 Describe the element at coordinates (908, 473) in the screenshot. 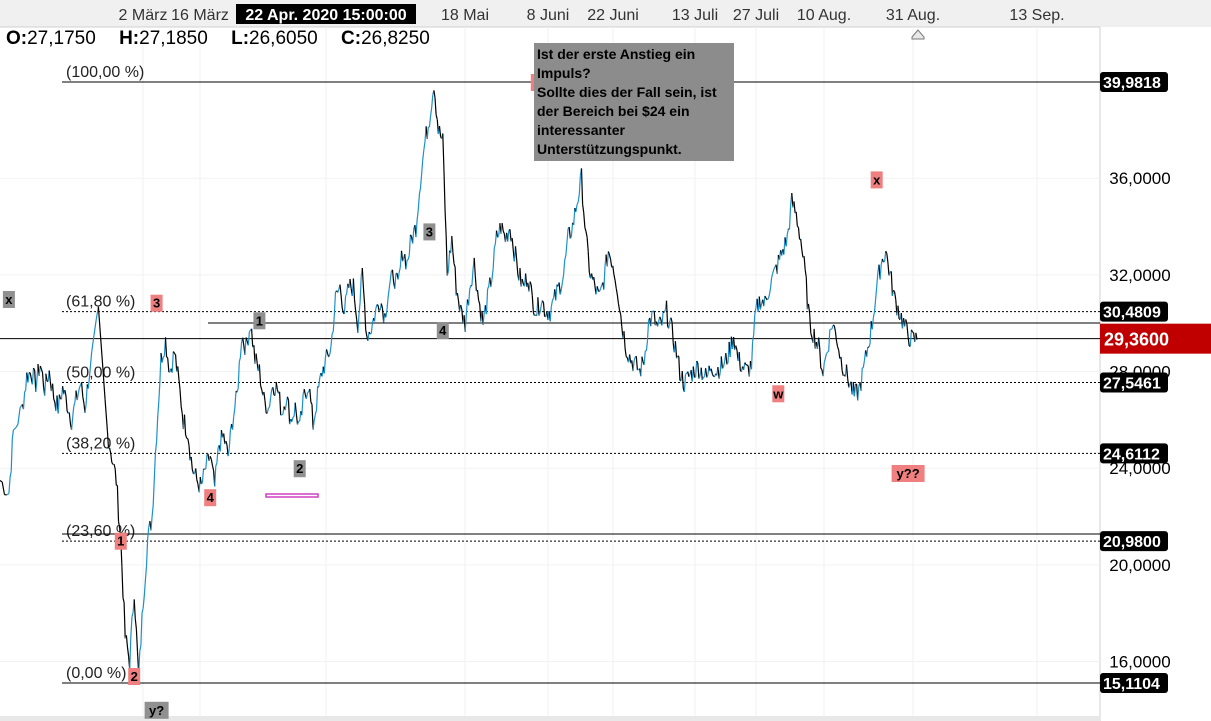

I see `wave-label: y??` at that location.